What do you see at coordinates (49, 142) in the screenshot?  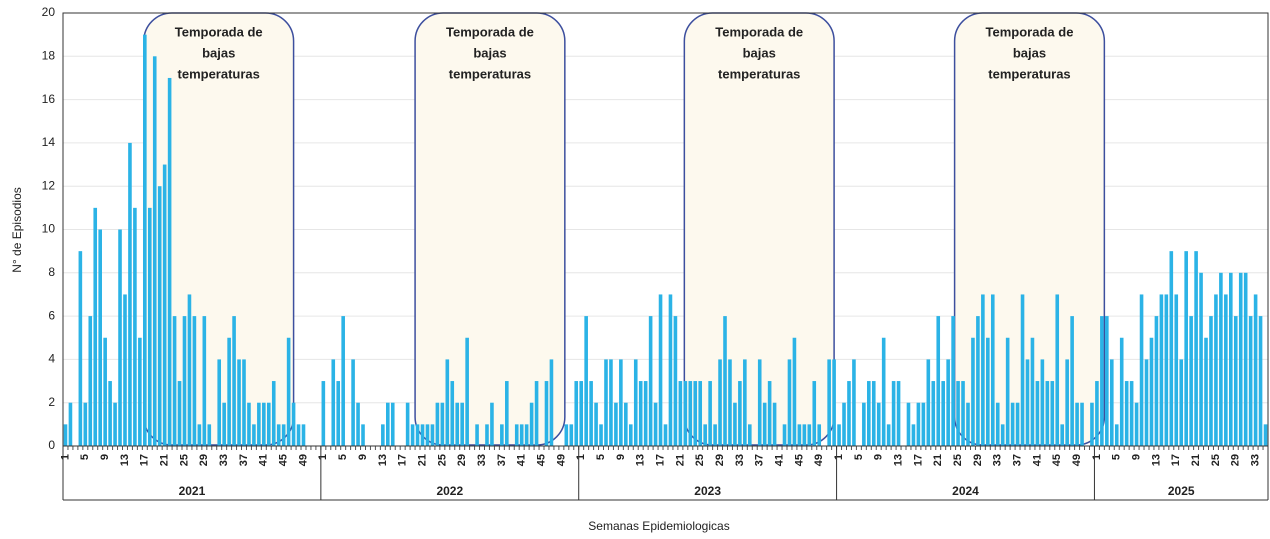 I see `y-tick-label: 14` at bounding box center [49, 142].